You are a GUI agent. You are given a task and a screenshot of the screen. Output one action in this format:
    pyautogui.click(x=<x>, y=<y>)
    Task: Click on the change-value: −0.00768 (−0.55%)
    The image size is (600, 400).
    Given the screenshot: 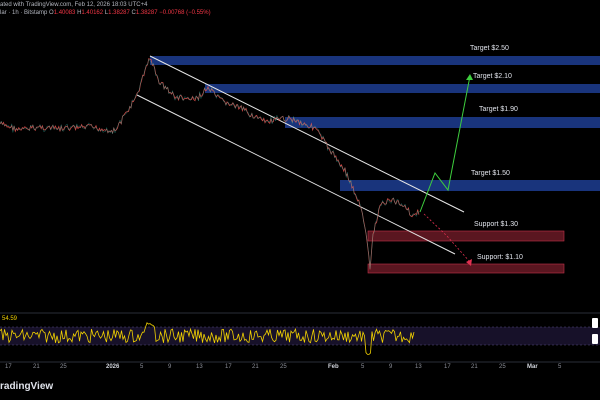 What is the action you would take?
    pyautogui.click(x=185, y=13)
    